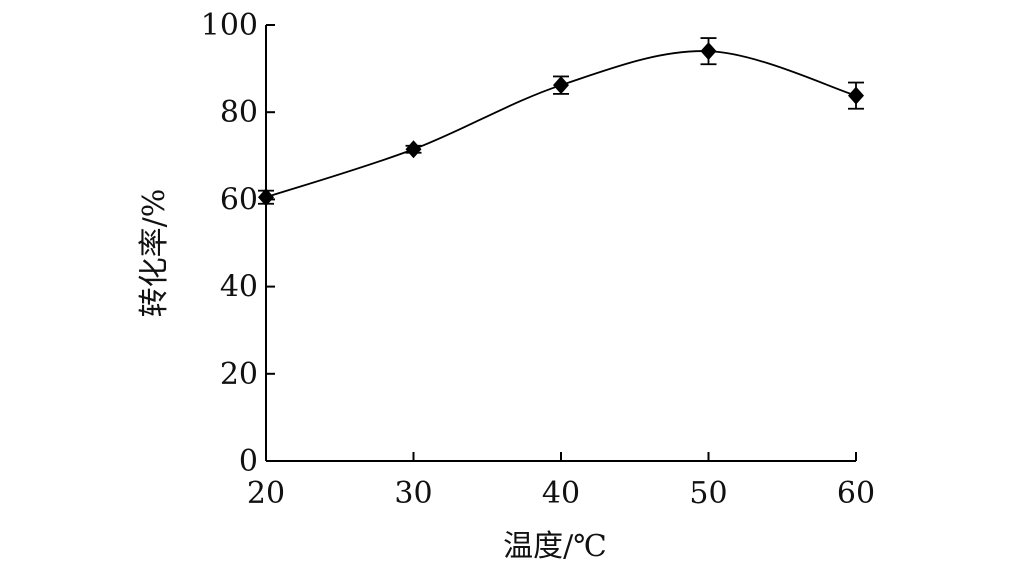 The width and height of the screenshot is (1029, 581). Describe the element at coordinates (239, 287) in the screenshot. I see `y-tick-label-40: 40` at that location.